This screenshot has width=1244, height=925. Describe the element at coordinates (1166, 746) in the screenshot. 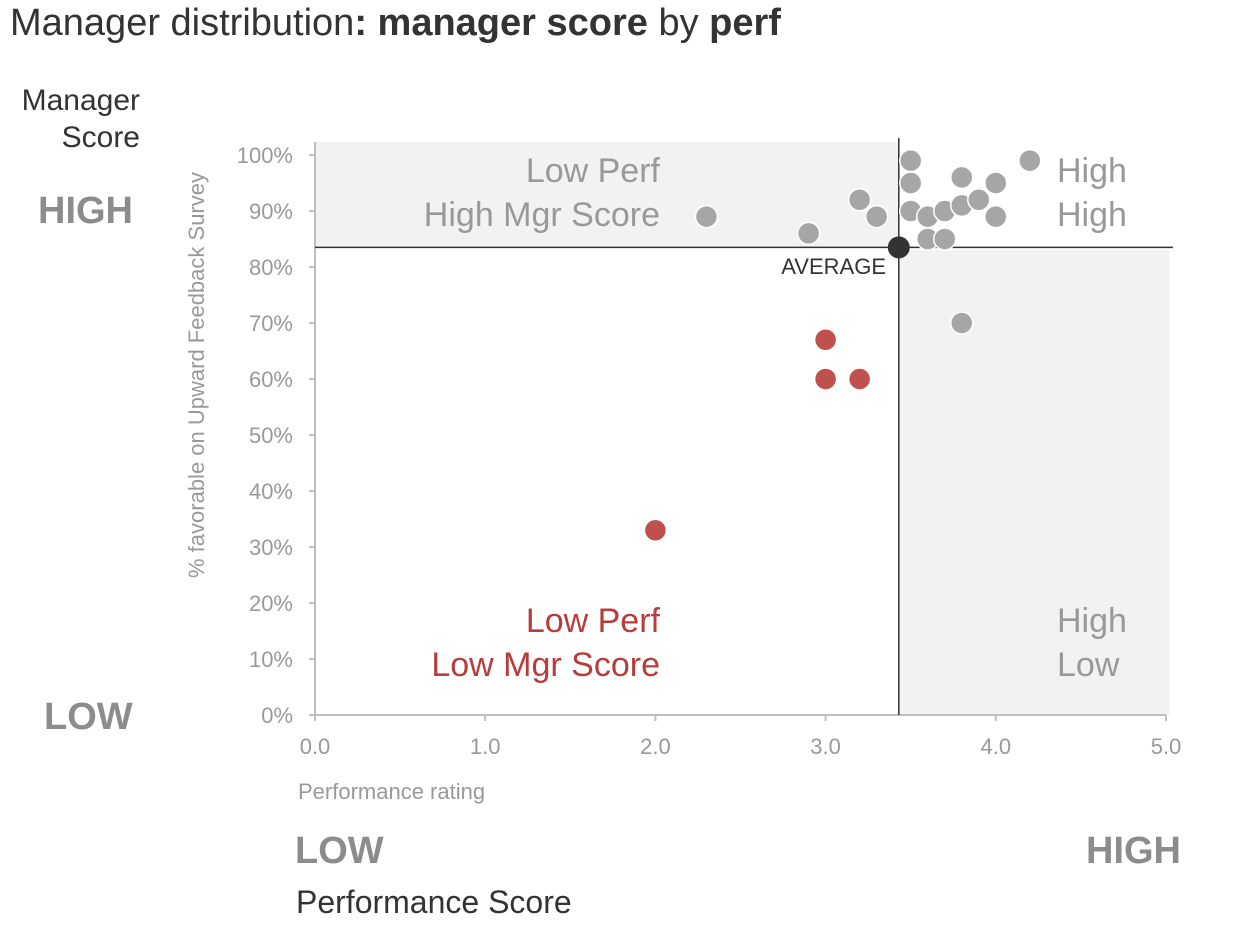

I see `x-tick-label: 5.0` at that location.